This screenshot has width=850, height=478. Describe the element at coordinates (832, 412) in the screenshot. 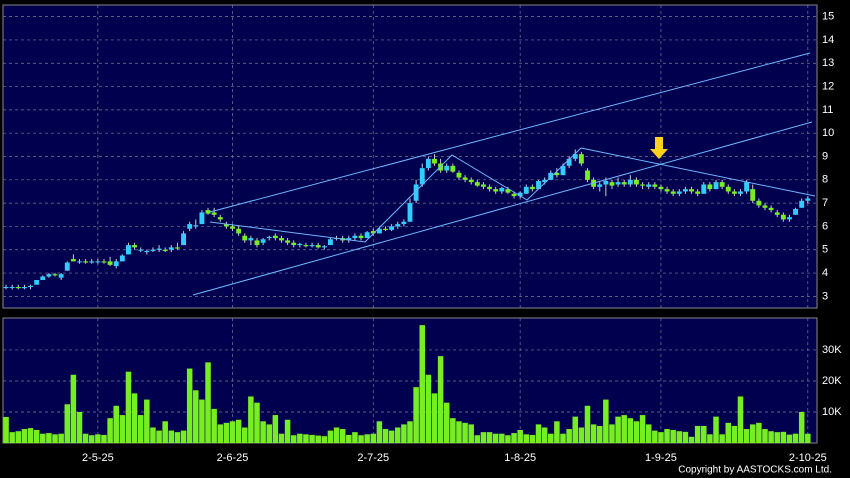

I see `y-tick-label: 10K` at that location.